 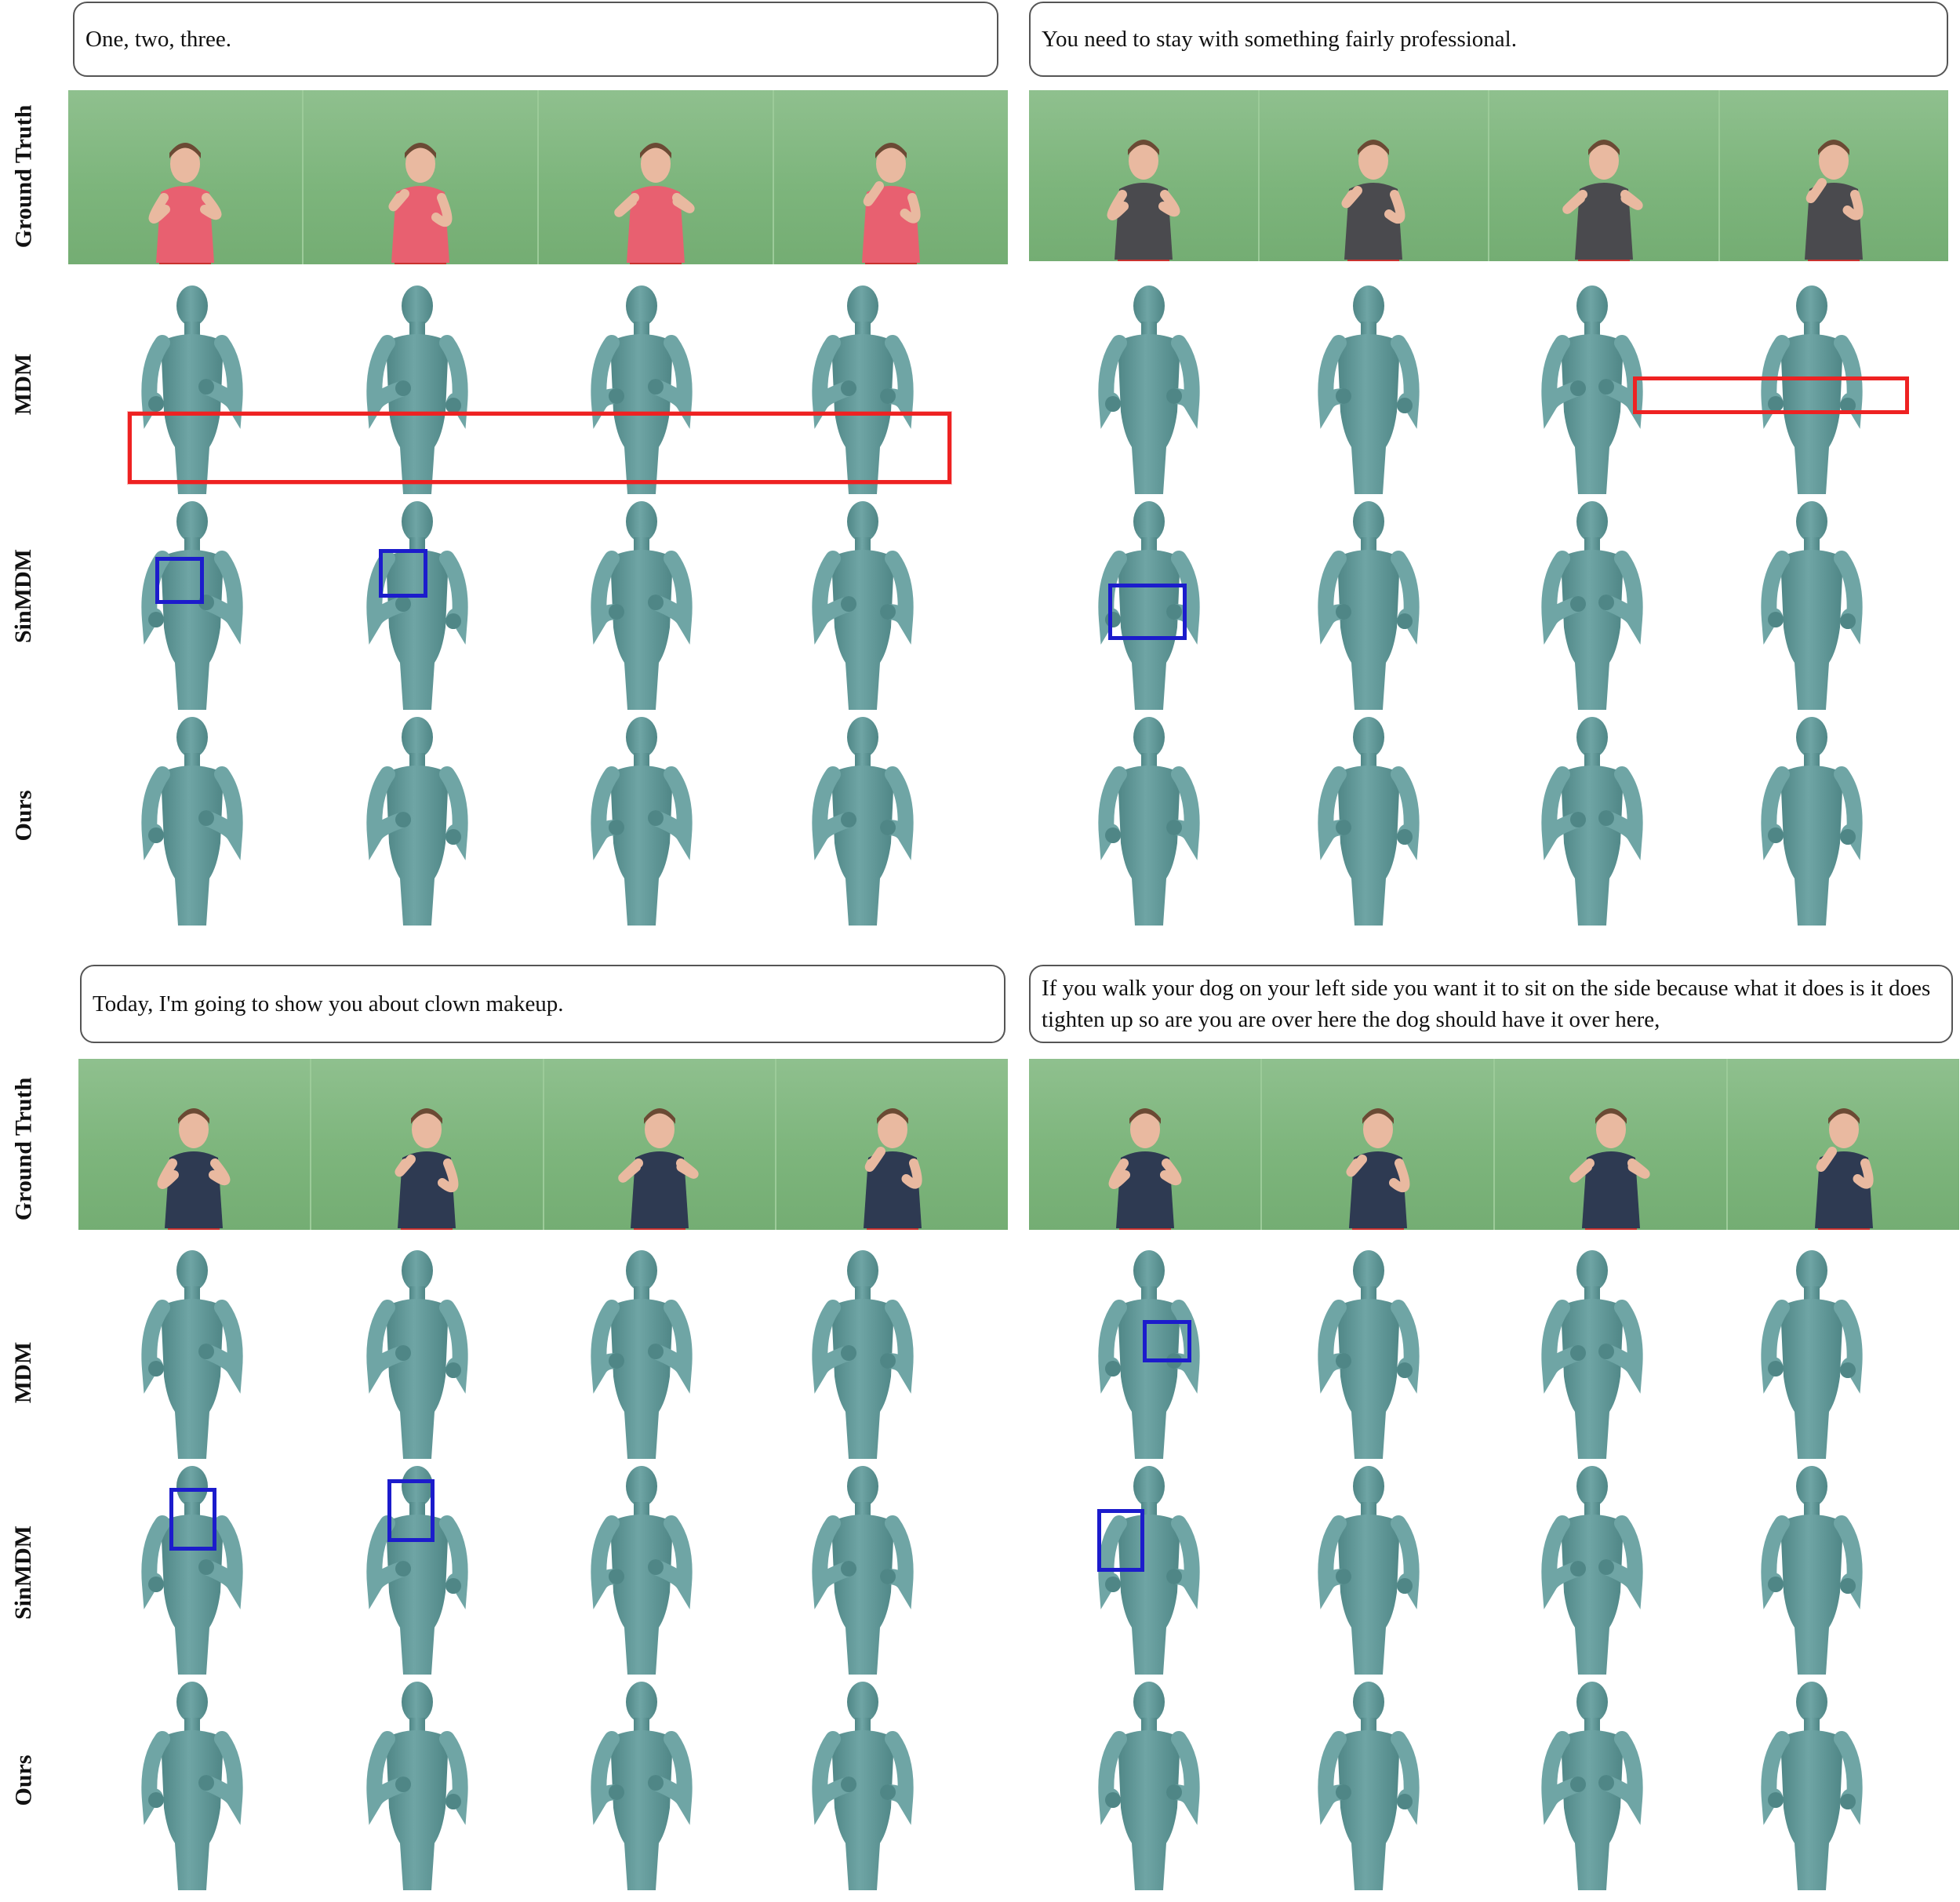 What do you see at coordinates (23, 1149) in the screenshot?
I see `row-label-ground-truth-bottom: Ground Truth` at bounding box center [23, 1149].